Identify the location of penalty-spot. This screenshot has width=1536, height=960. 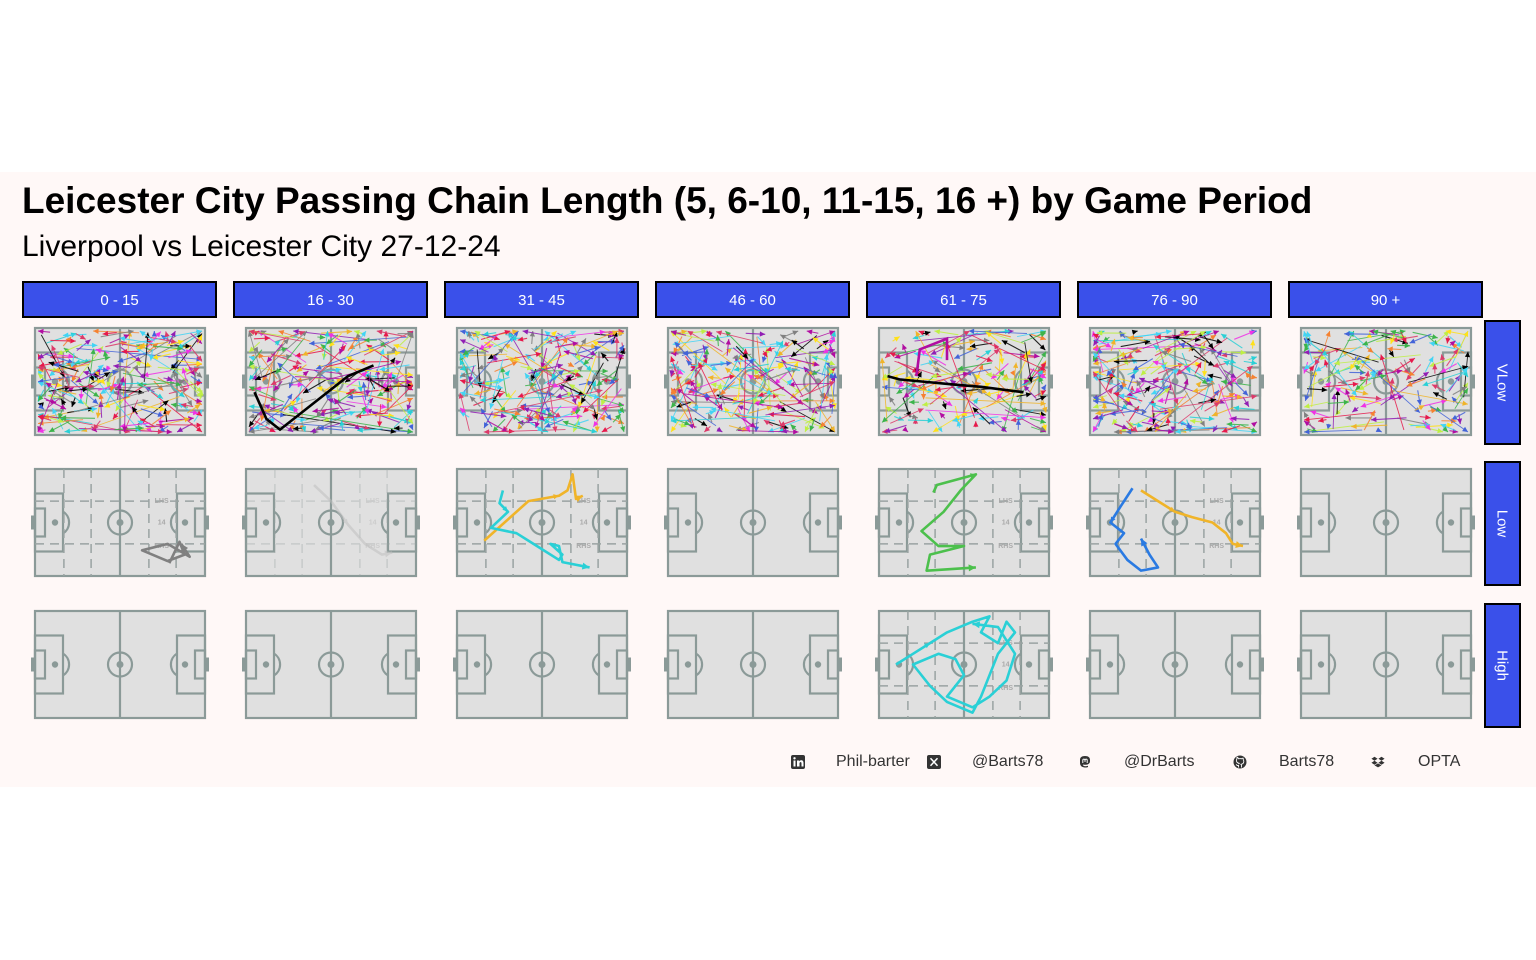
(1240, 522).